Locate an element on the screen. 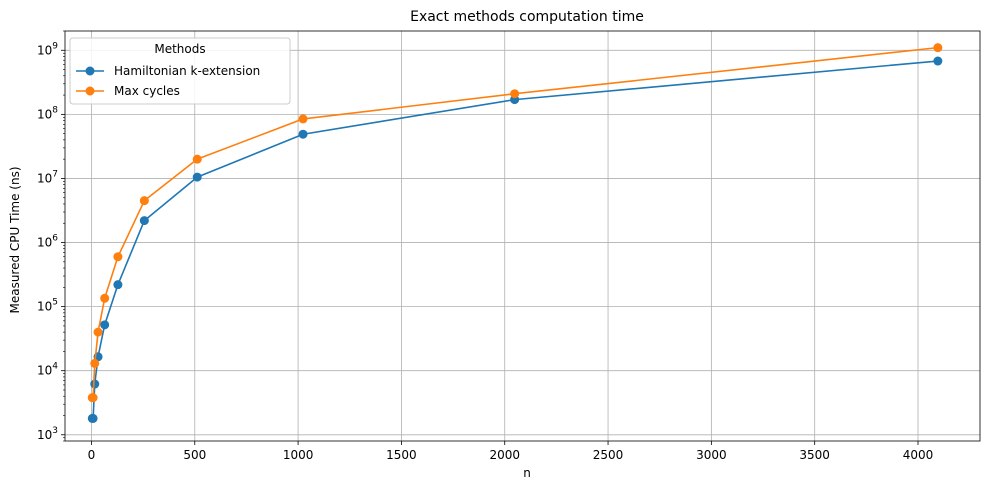 The width and height of the screenshot is (990, 490). legend-box is located at coordinates (180, 71).